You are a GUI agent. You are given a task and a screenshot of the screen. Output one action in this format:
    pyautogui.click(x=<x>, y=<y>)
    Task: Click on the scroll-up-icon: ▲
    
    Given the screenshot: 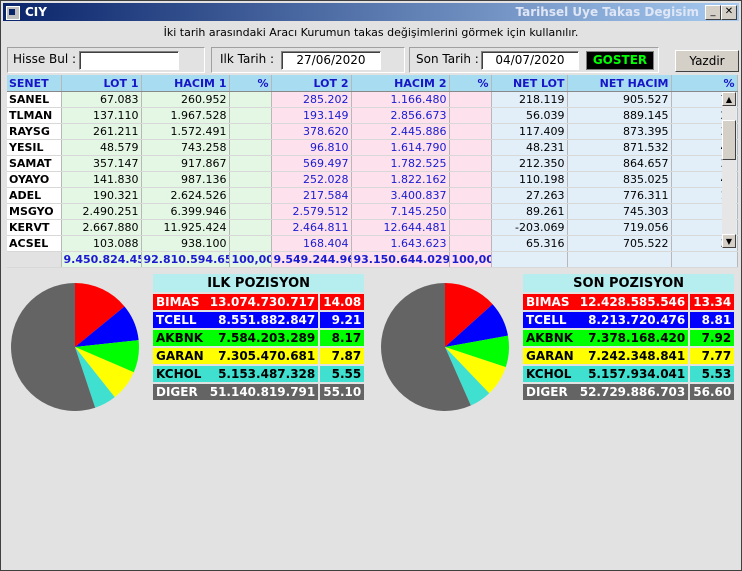 What is the action you would take?
    pyautogui.click(x=729, y=99)
    